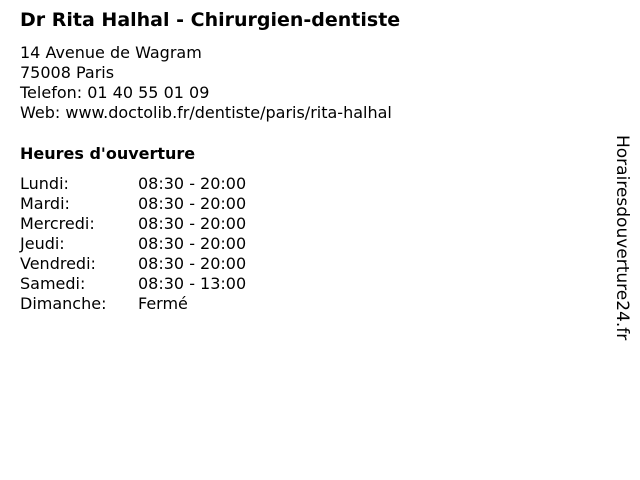  What do you see at coordinates (133, 204) in the screenshot?
I see `hours-row: Mardi: 08:30 - 20:00` at bounding box center [133, 204].